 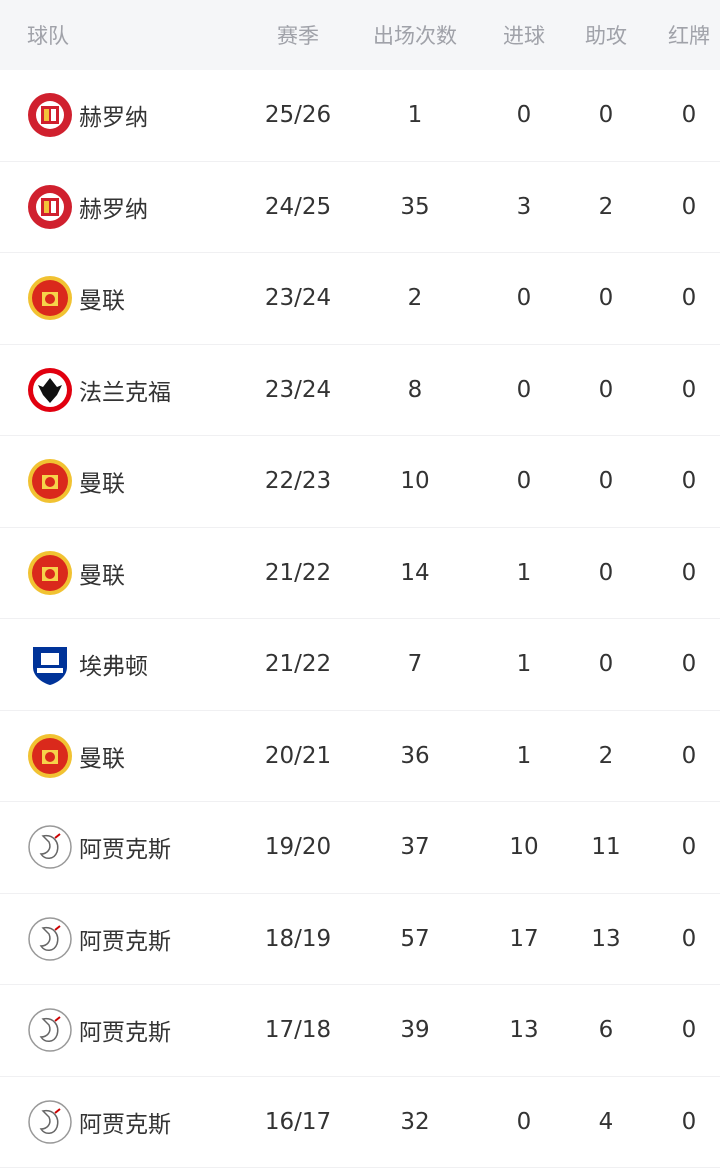 I want to click on table-row: 曼联 21/22 14 1 0 0, so click(x=360, y=574).